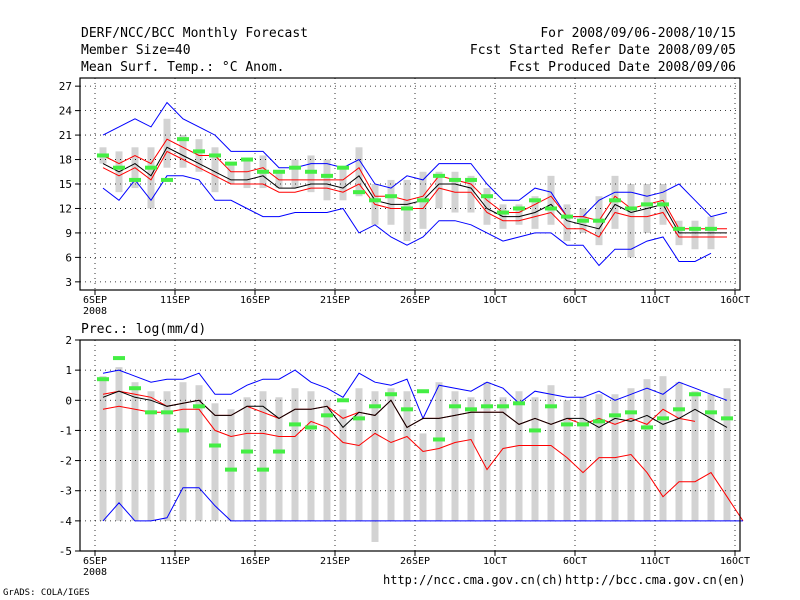 This screenshot has width=800, height=600. Describe the element at coordinates (194, 33) in the screenshot. I see `chart-title: DERF/NCC/BCC Monthly Forecast` at that location.